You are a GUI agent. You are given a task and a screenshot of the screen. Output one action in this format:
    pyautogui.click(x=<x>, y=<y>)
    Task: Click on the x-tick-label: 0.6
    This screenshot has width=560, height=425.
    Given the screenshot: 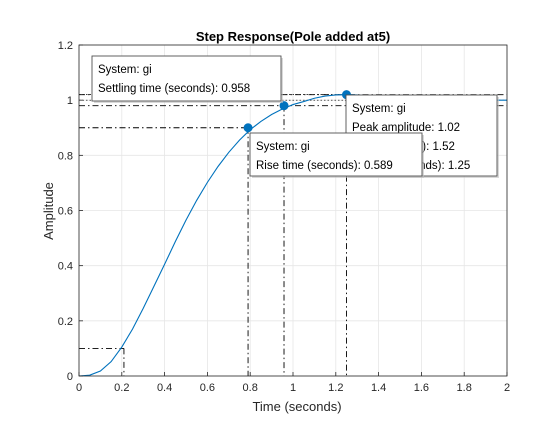 What is the action you would take?
    pyautogui.click(x=207, y=388)
    